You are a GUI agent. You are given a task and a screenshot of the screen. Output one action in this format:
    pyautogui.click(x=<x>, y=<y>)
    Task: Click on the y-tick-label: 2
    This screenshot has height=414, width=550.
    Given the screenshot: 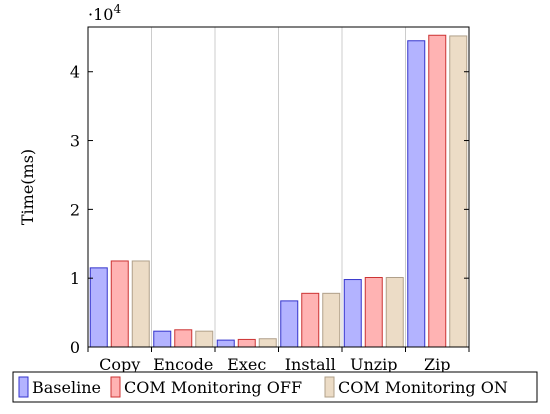 What is the action you would take?
    pyautogui.click(x=75, y=209)
    